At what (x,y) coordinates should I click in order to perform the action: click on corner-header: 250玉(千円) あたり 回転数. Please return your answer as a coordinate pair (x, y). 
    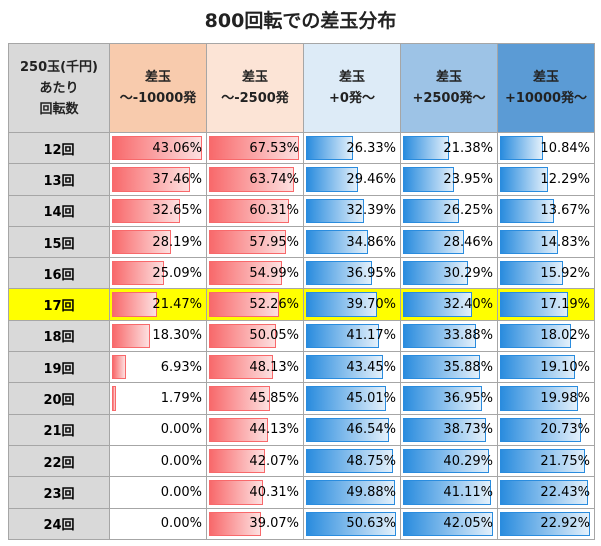
    Looking at the image, I should click on (59, 88).